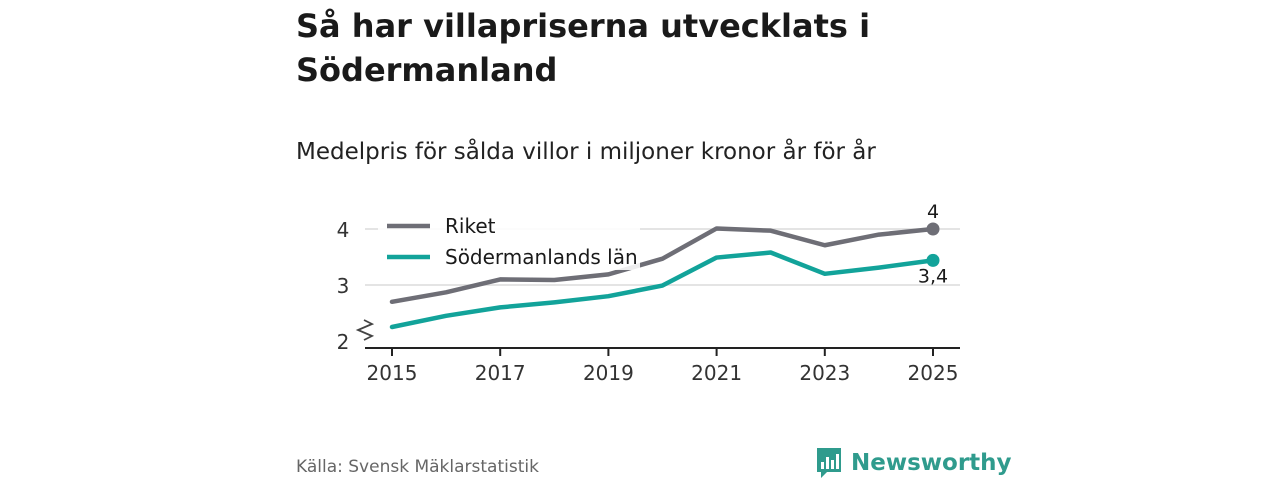  Describe the element at coordinates (824, 373) in the screenshot. I see `x-tick-label: 2023` at that location.